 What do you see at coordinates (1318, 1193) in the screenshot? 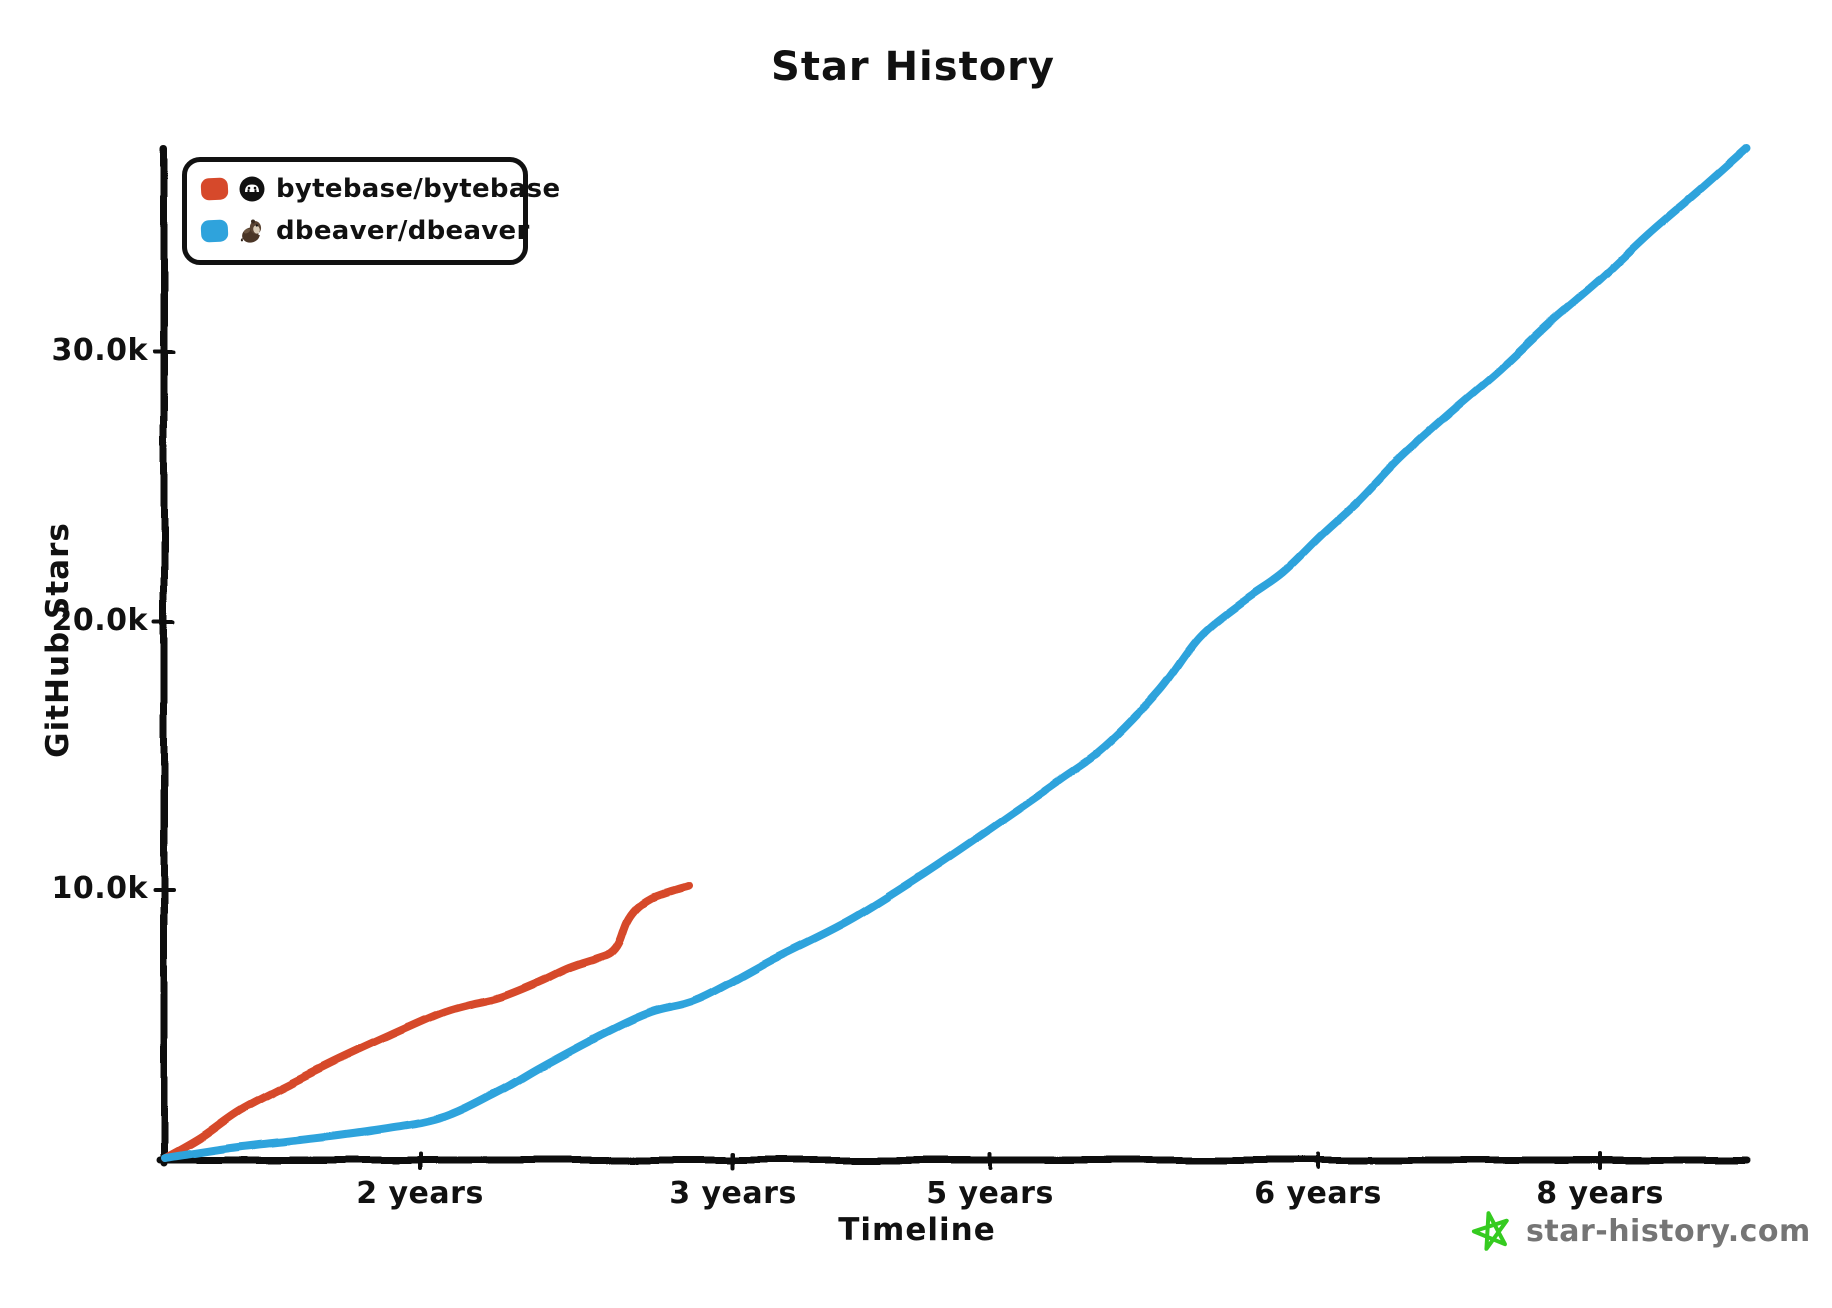
I see `x-tick-6-years: 6 years` at bounding box center [1318, 1193].